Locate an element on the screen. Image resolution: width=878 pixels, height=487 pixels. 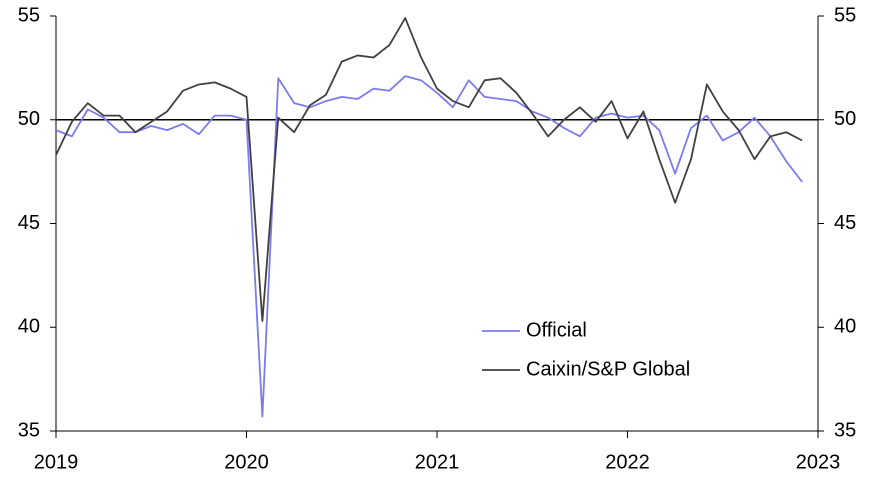
y2-tick-label: 35 is located at coordinates (845, 430).